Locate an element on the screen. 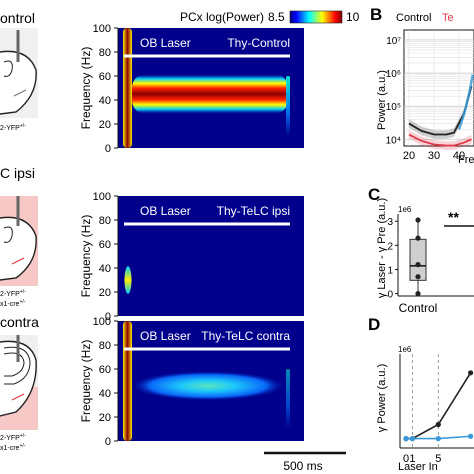 This screenshot has width=474, height=474. electrode-row1 is located at coordinates (20, 93).